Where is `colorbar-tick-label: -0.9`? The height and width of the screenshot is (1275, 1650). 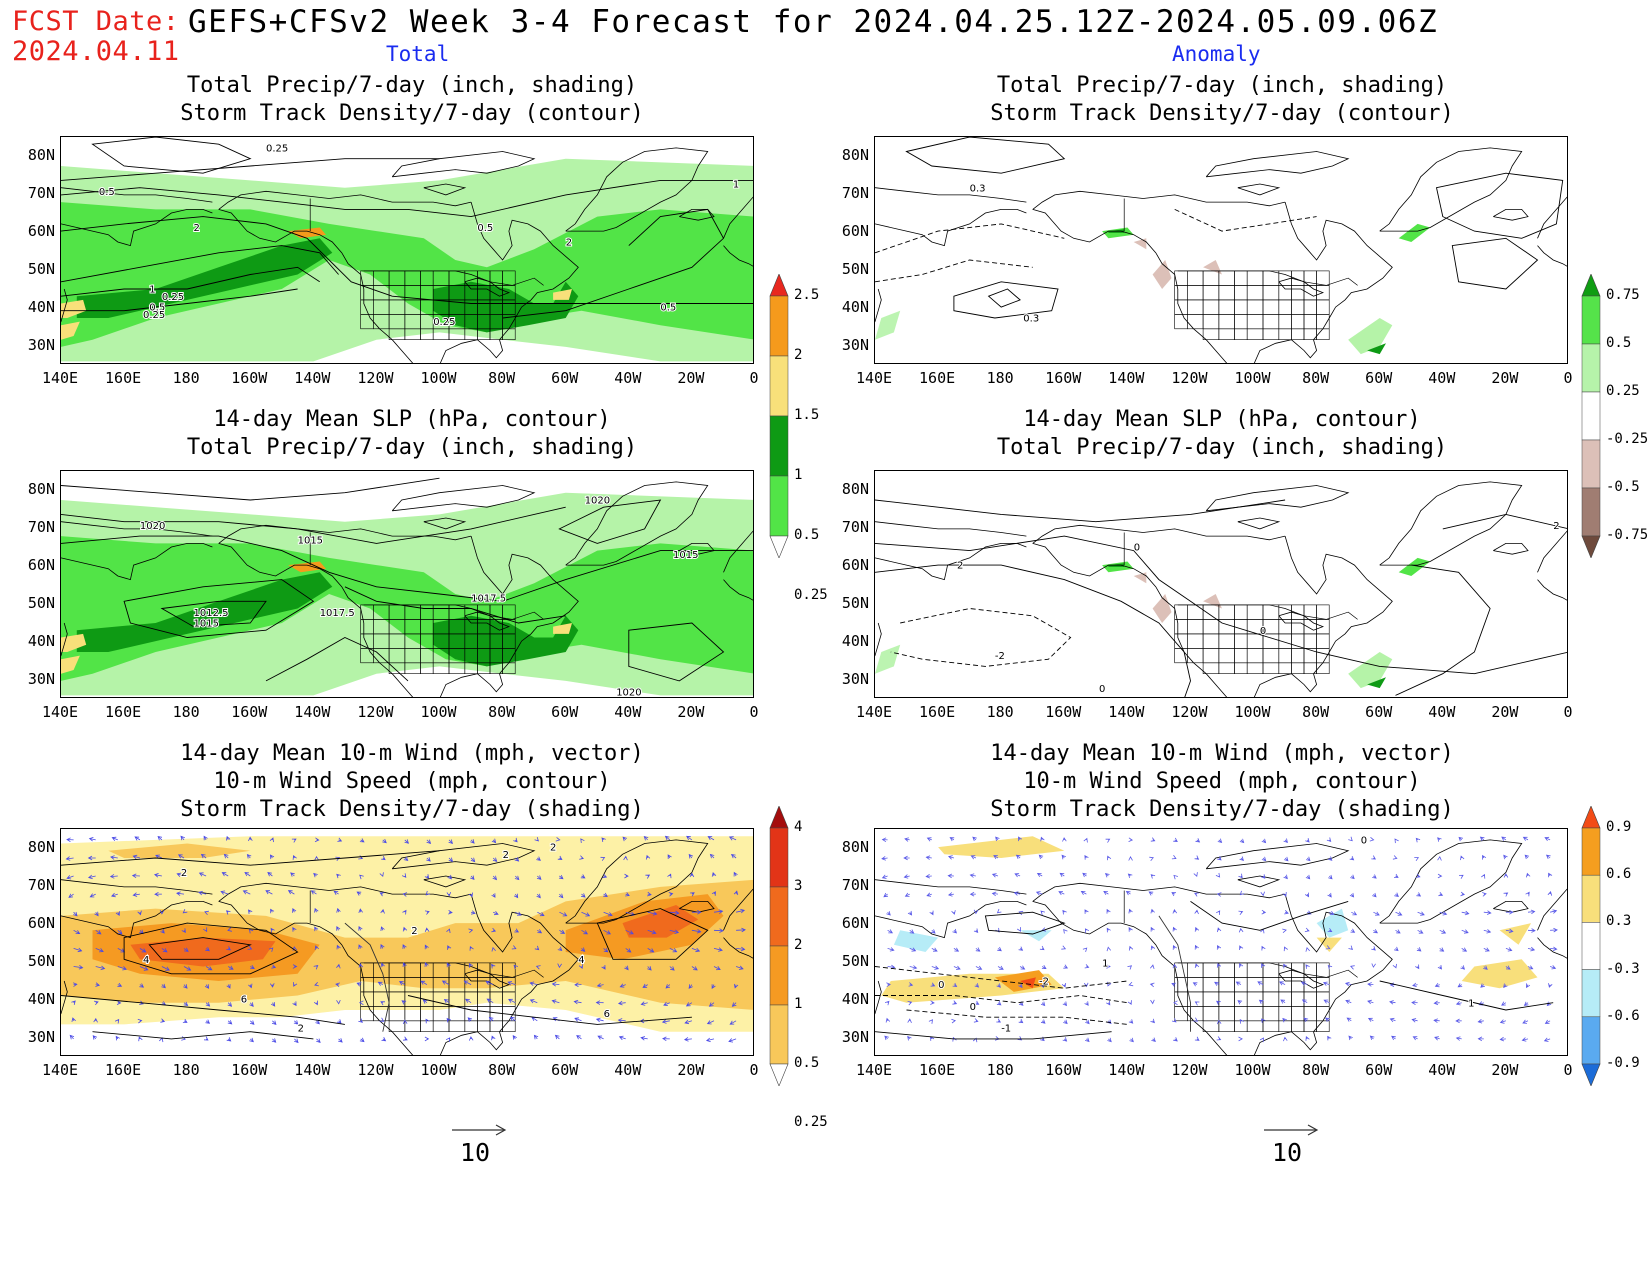
colorbar-tick-label: -0.9 is located at coordinates (1623, 1063).